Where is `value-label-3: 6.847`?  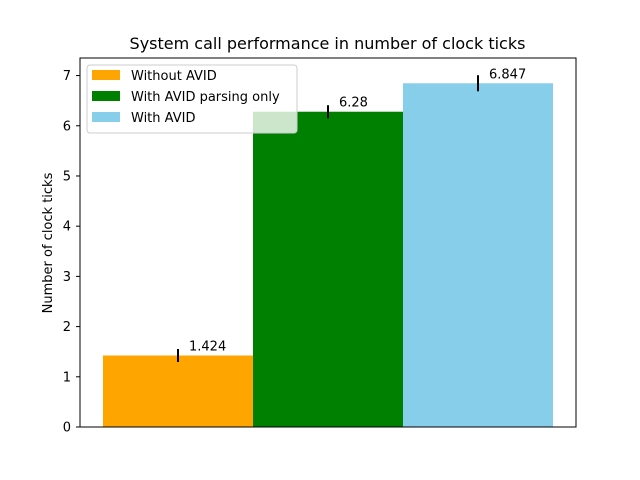
value-label-3: 6.847 is located at coordinates (507, 74).